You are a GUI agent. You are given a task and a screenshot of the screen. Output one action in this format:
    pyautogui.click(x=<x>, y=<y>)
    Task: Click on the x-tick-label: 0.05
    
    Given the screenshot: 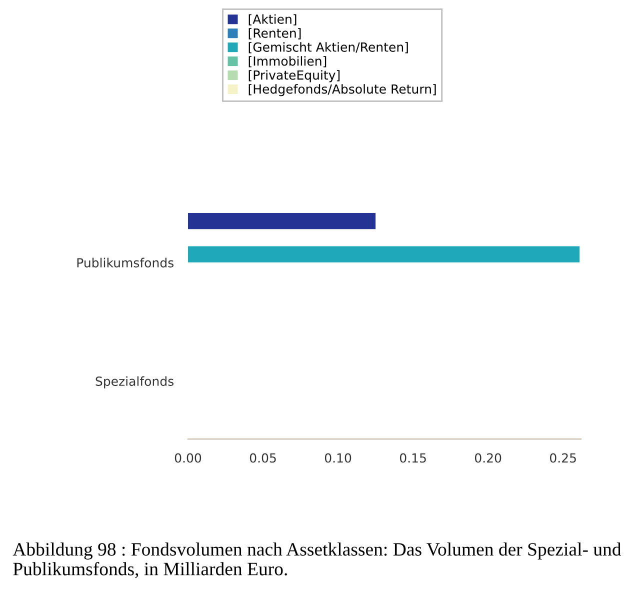 What is the action you would take?
    pyautogui.click(x=263, y=458)
    